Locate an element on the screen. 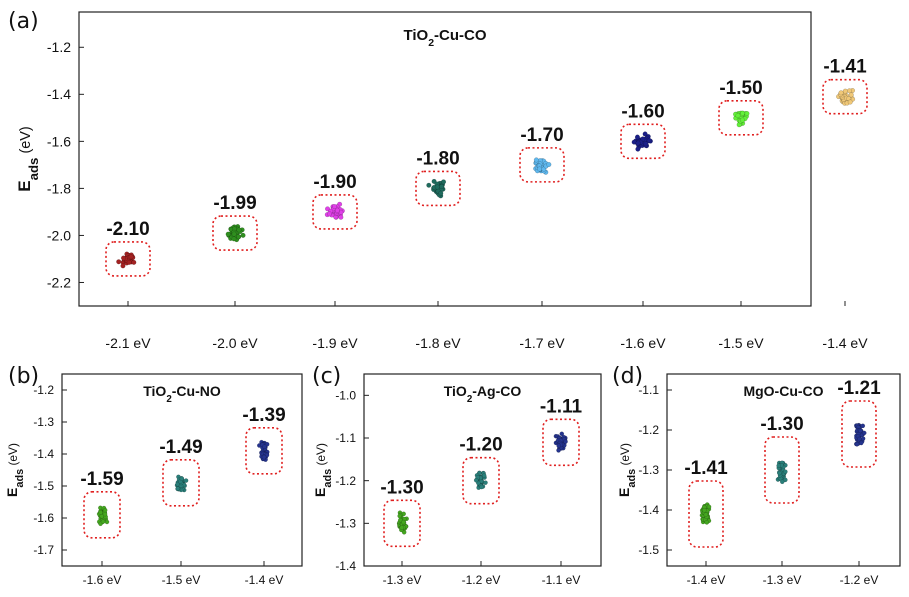  x-tick-label: -2.0 eV is located at coordinates (235, 343).